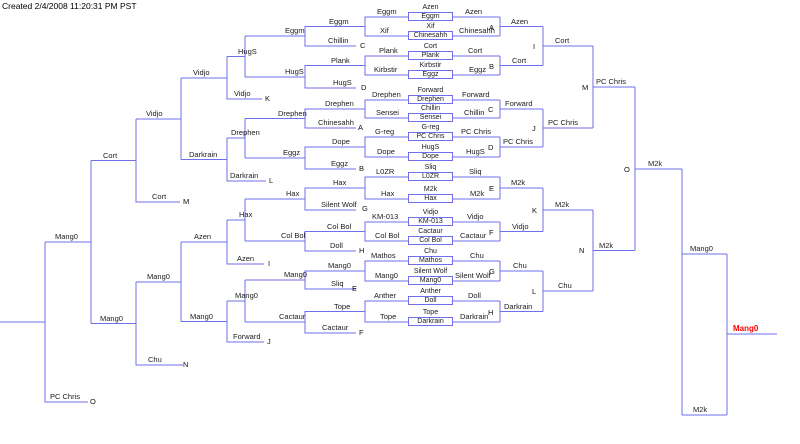  I want to click on wt-d: D, so click(491, 147).